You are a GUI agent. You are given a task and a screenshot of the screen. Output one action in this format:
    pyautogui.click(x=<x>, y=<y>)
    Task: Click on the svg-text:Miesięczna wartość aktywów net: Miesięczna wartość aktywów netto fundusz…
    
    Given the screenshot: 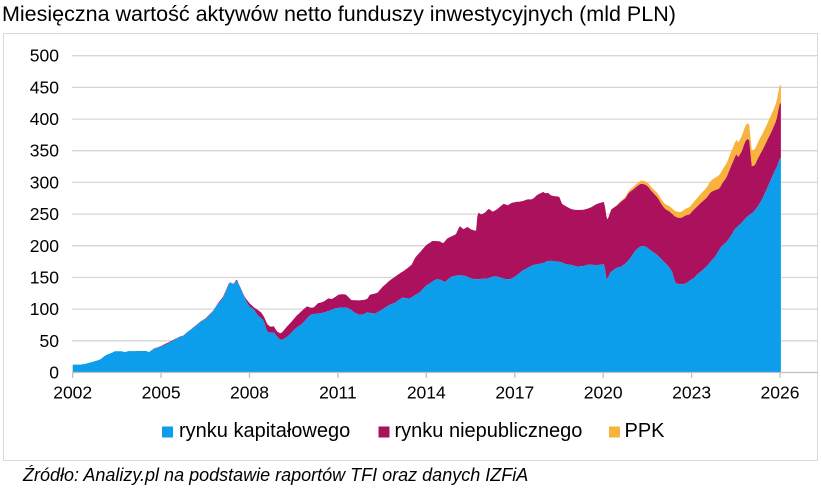 What is the action you would take?
    pyautogui.click(x=339, y=14)
    